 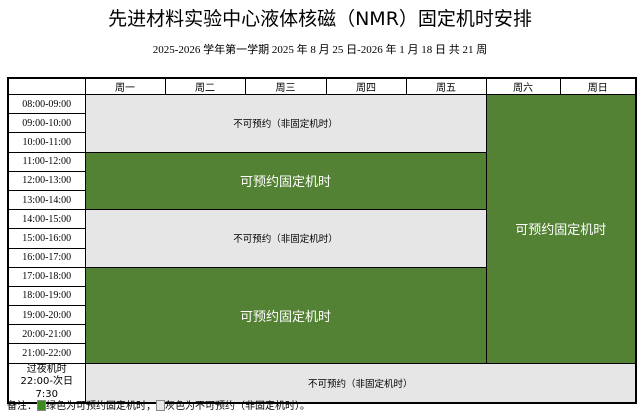 I want to click on overnight-label: 过夜机时, so click(x=46, y=369).